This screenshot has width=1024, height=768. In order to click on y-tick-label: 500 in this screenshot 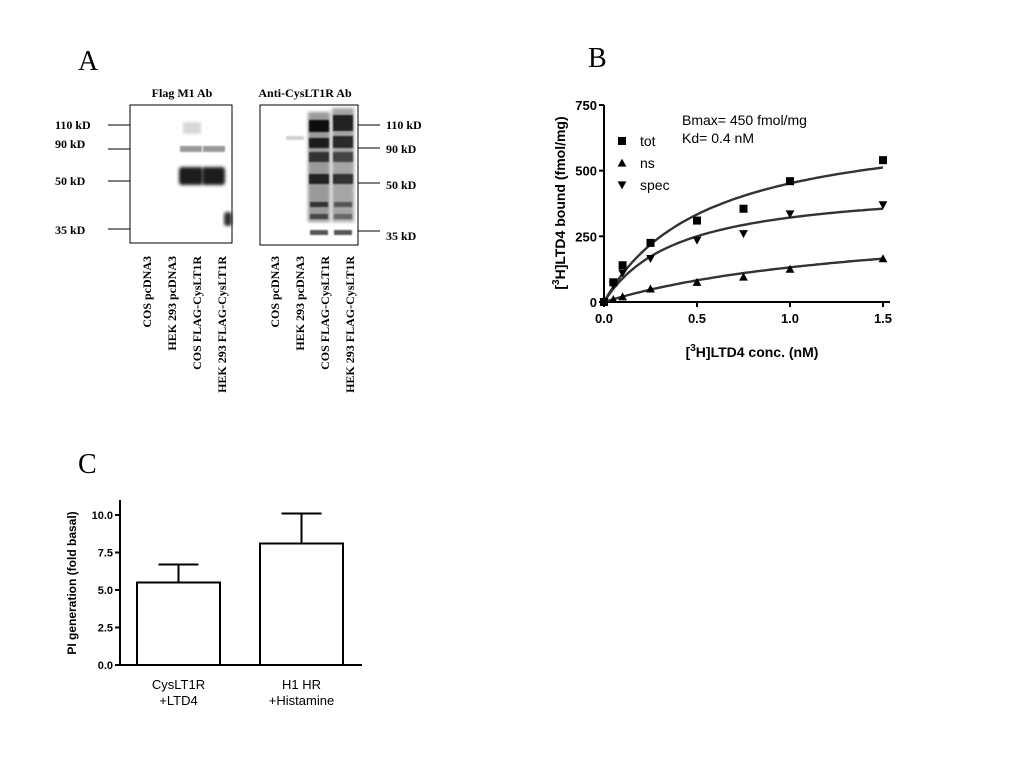, I will do `click(586, 171)`.